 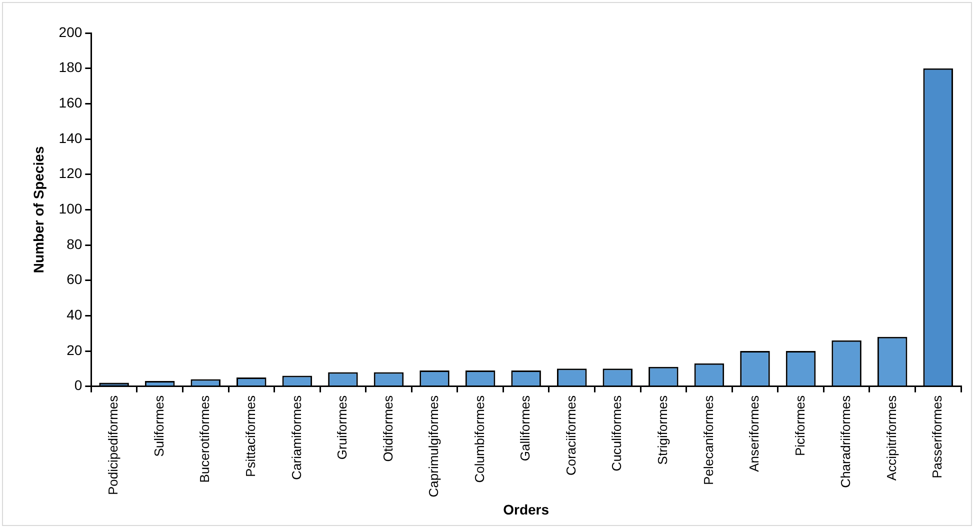 I want to click on x-tick-label: Accipitriformes, so click(x=891, y=437).